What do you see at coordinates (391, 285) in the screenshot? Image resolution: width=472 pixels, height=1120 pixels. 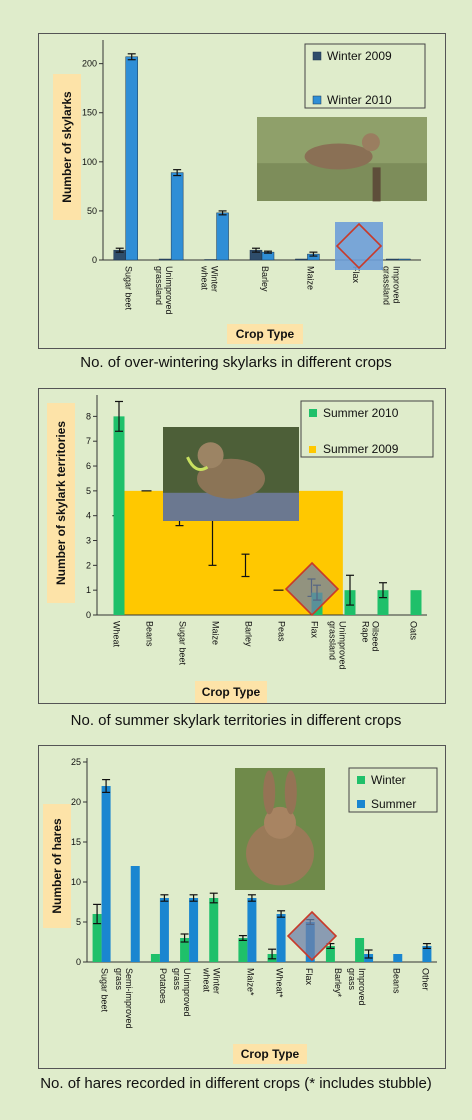 I see `x-tick-label: Improvedgrassland` at bounding box center [391, 285].